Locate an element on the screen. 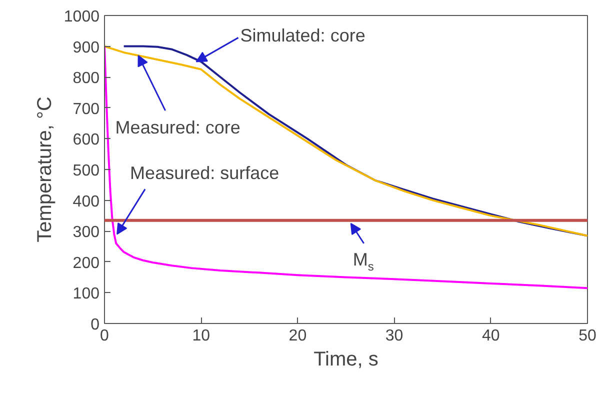 Image resolution: width=603 pixels, height=403 pixels. y-tick-label: 1000 is located at coordinates (82, 17).